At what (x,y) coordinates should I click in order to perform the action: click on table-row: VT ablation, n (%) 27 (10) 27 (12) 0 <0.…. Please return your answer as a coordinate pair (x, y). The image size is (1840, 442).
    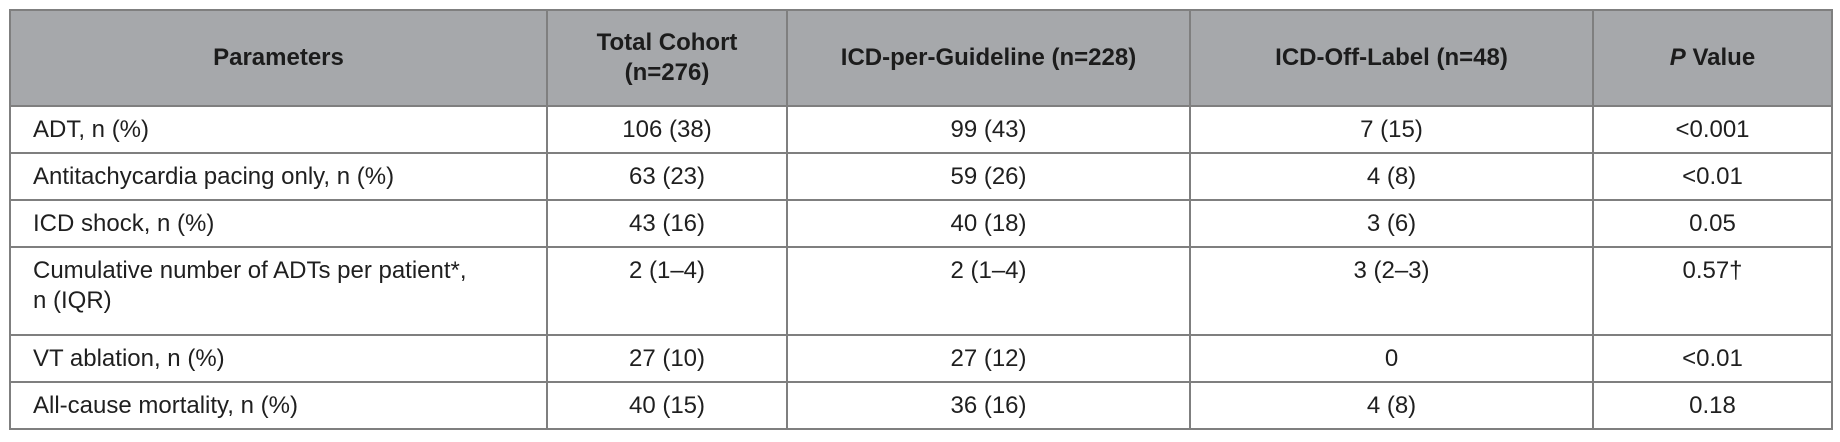
    Looking at the image, I should click on (921, 358).